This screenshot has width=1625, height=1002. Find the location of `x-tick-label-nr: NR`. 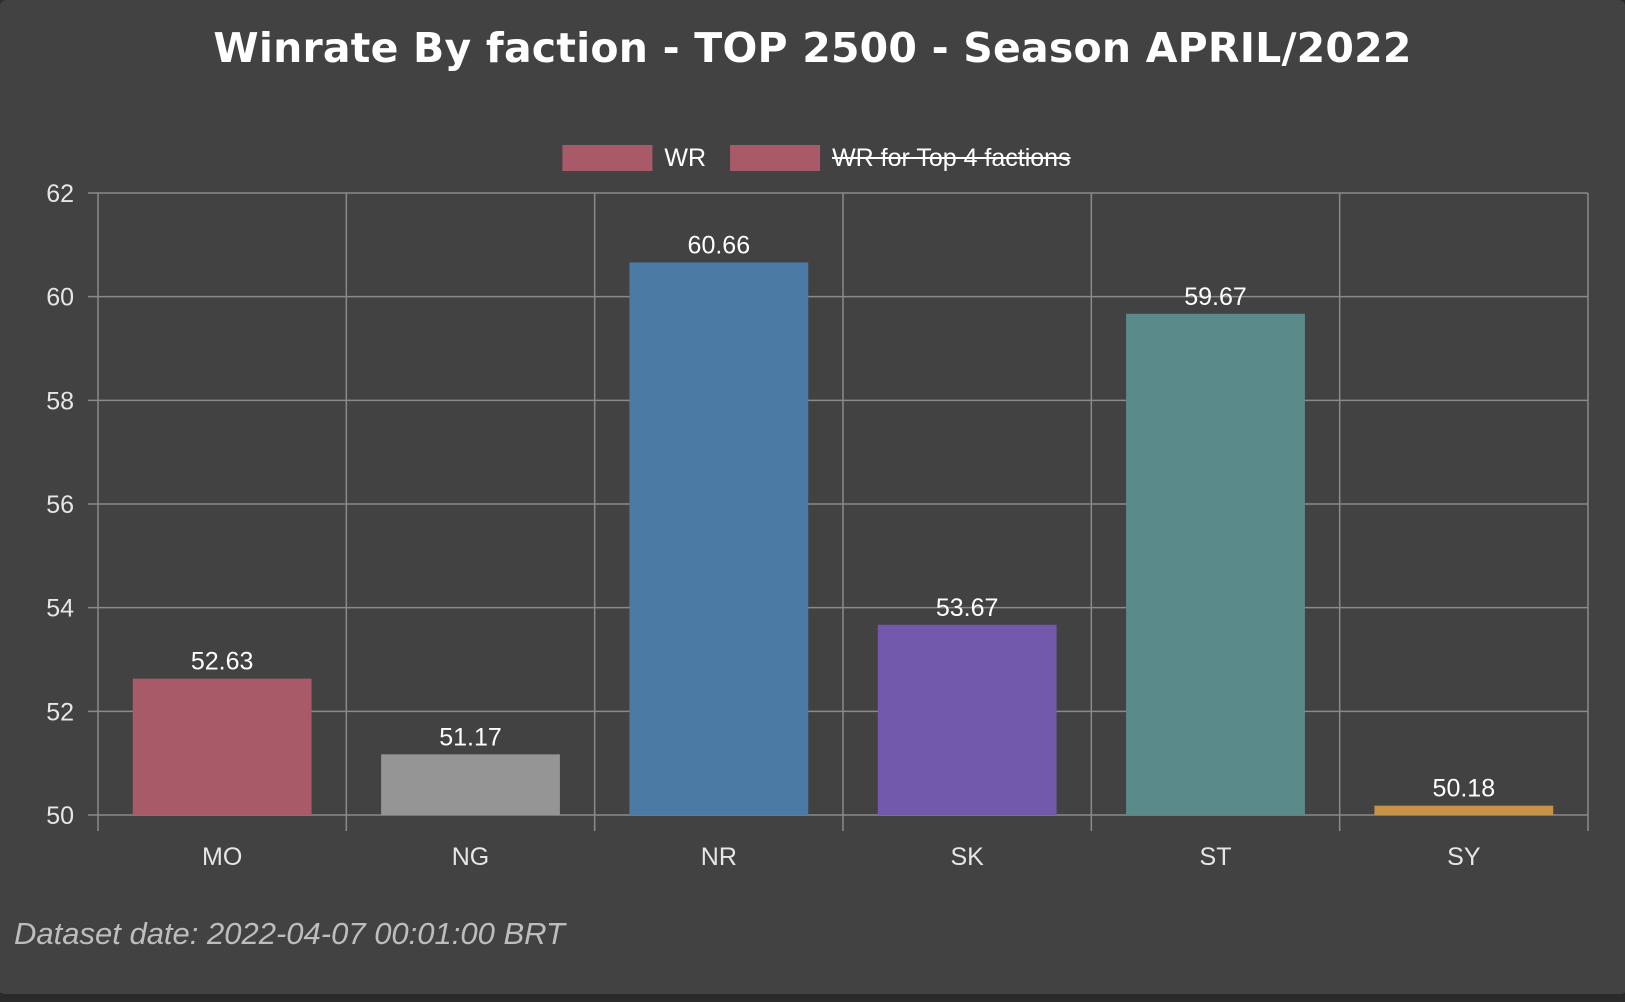

x-tick-label-nr: NR is located at coordinates (719, 857).